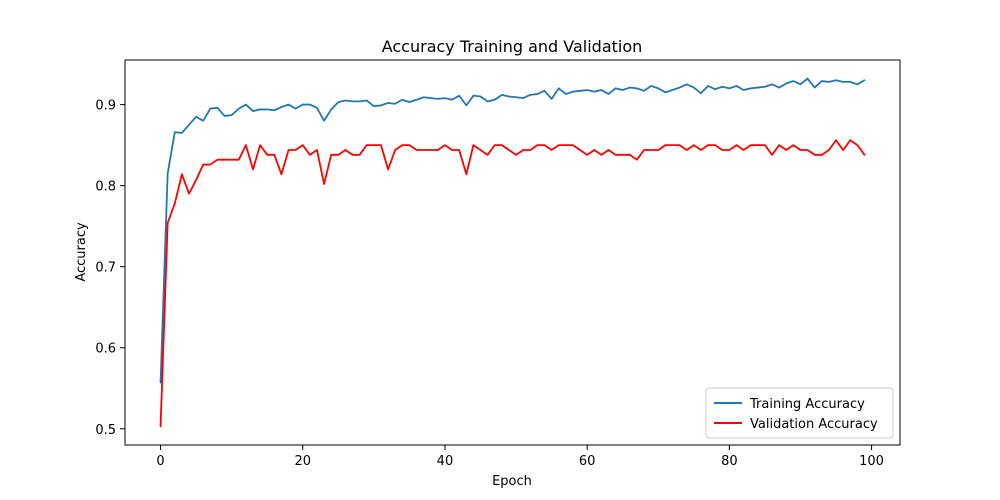  I want to click on y-tick-label: 0.5, so click(105, 430).